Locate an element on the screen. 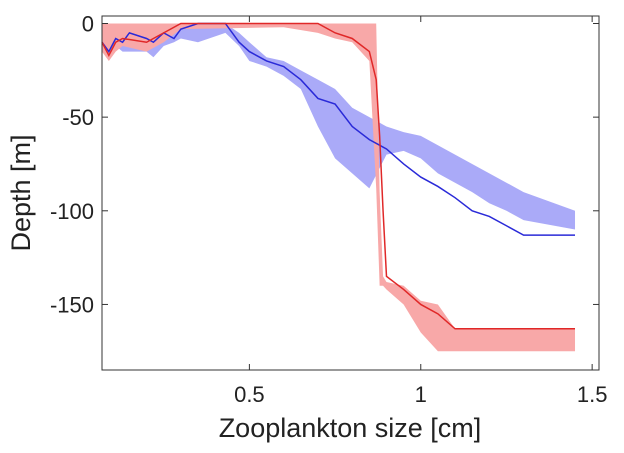 The image size is (624, 453). y-tick-label: 0 is located at coordinates (88, 23).